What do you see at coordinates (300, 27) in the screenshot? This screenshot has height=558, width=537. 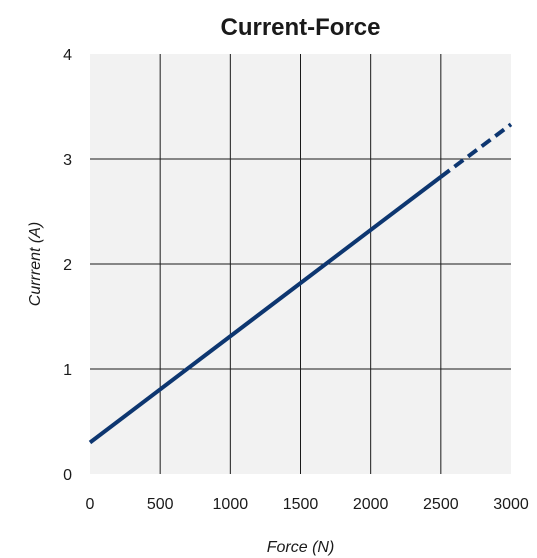 I see `chart-title: Current-Force` at bounding box center [300, 27].